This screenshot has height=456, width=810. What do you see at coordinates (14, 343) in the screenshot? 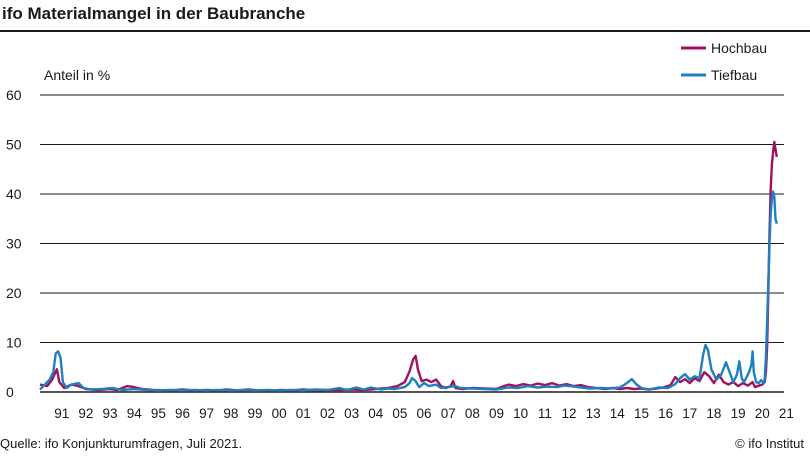
I see `y-tick-10: 10` at bounding box center [14, 343].